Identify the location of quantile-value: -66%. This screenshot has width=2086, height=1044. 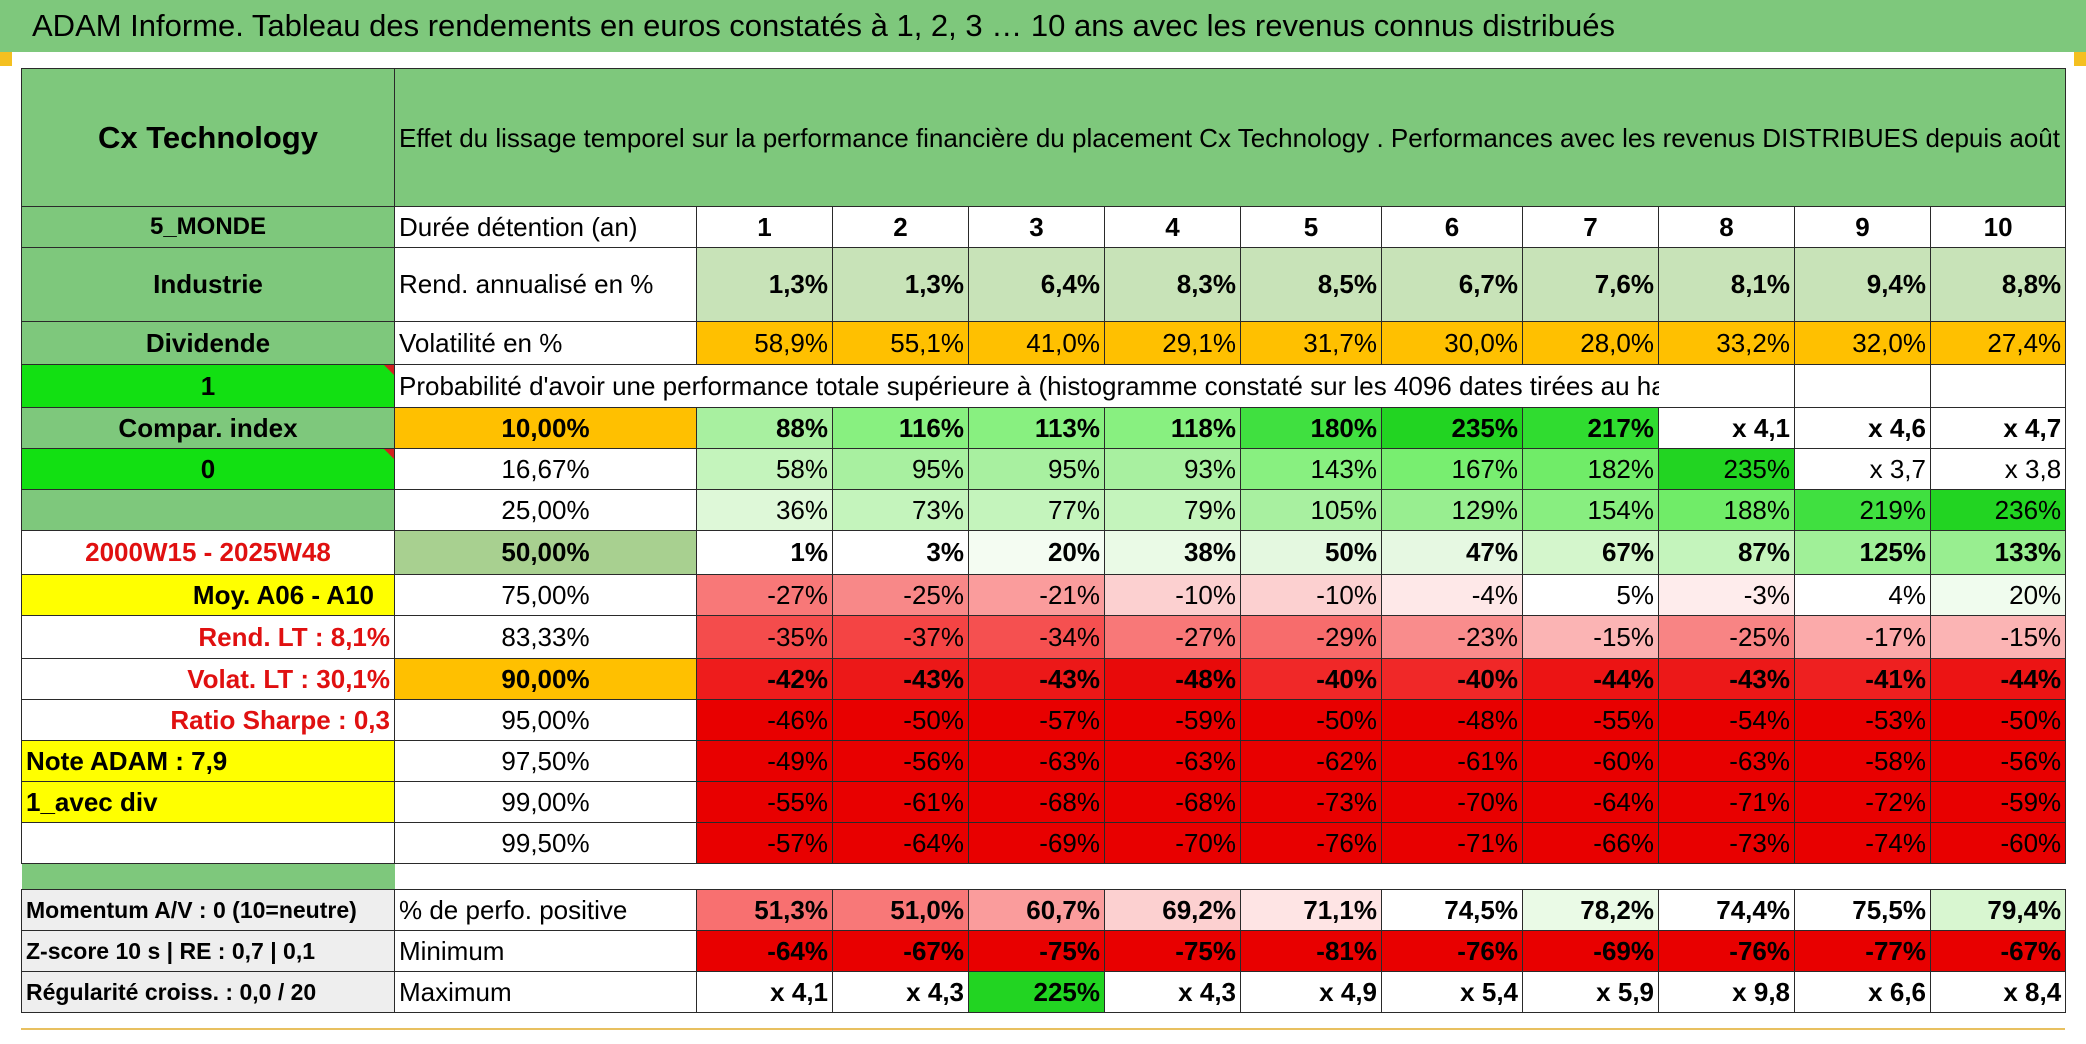
(1590, 843).